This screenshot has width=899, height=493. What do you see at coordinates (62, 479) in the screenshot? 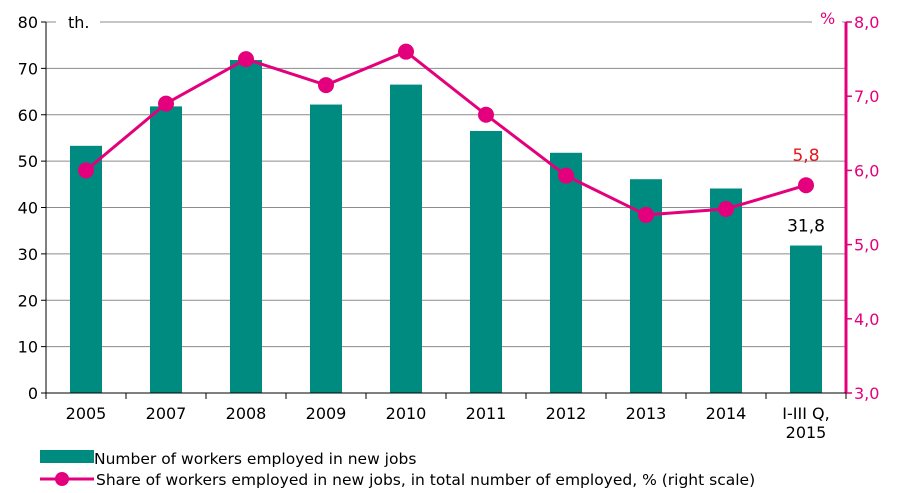
I see `legend-line-marker` at bounding box center [62, 479].